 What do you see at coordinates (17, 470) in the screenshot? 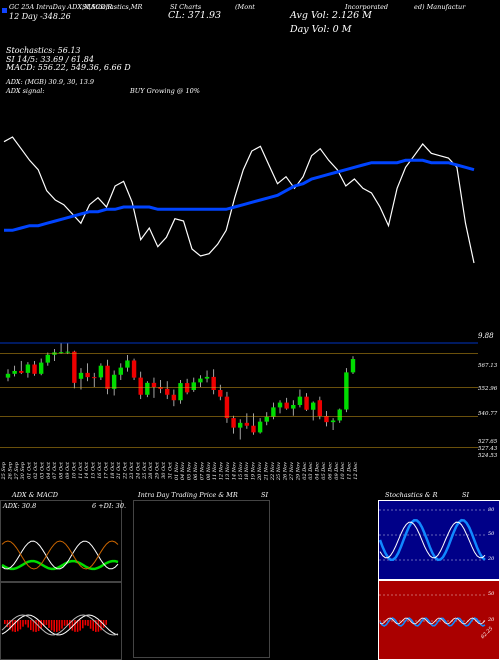
I see `date-label: 27 Sep` at bounding box center [17, 470].